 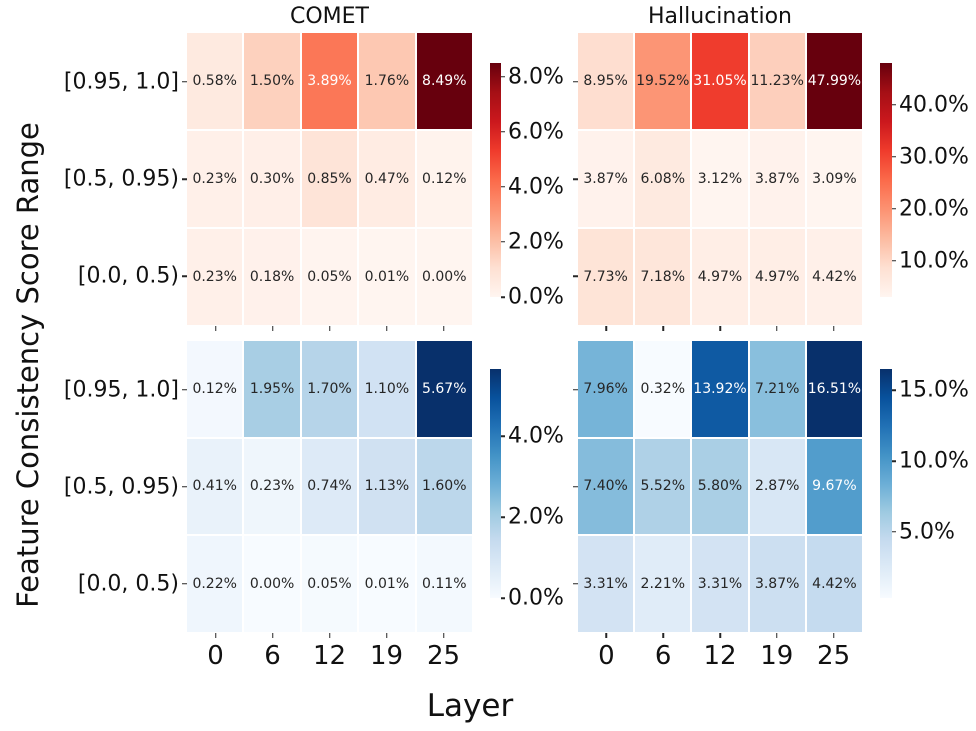 I want to click on cell-value: 3.12%, so click(x=720, y=179).